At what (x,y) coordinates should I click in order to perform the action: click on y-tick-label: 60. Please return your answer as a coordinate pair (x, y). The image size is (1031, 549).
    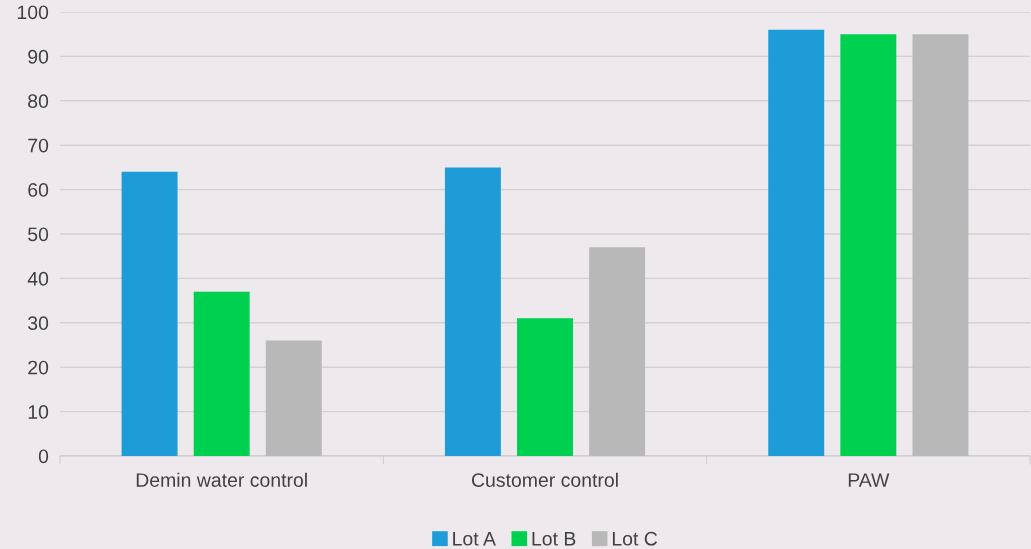
    Looking at the image, I should click on (38, 190).